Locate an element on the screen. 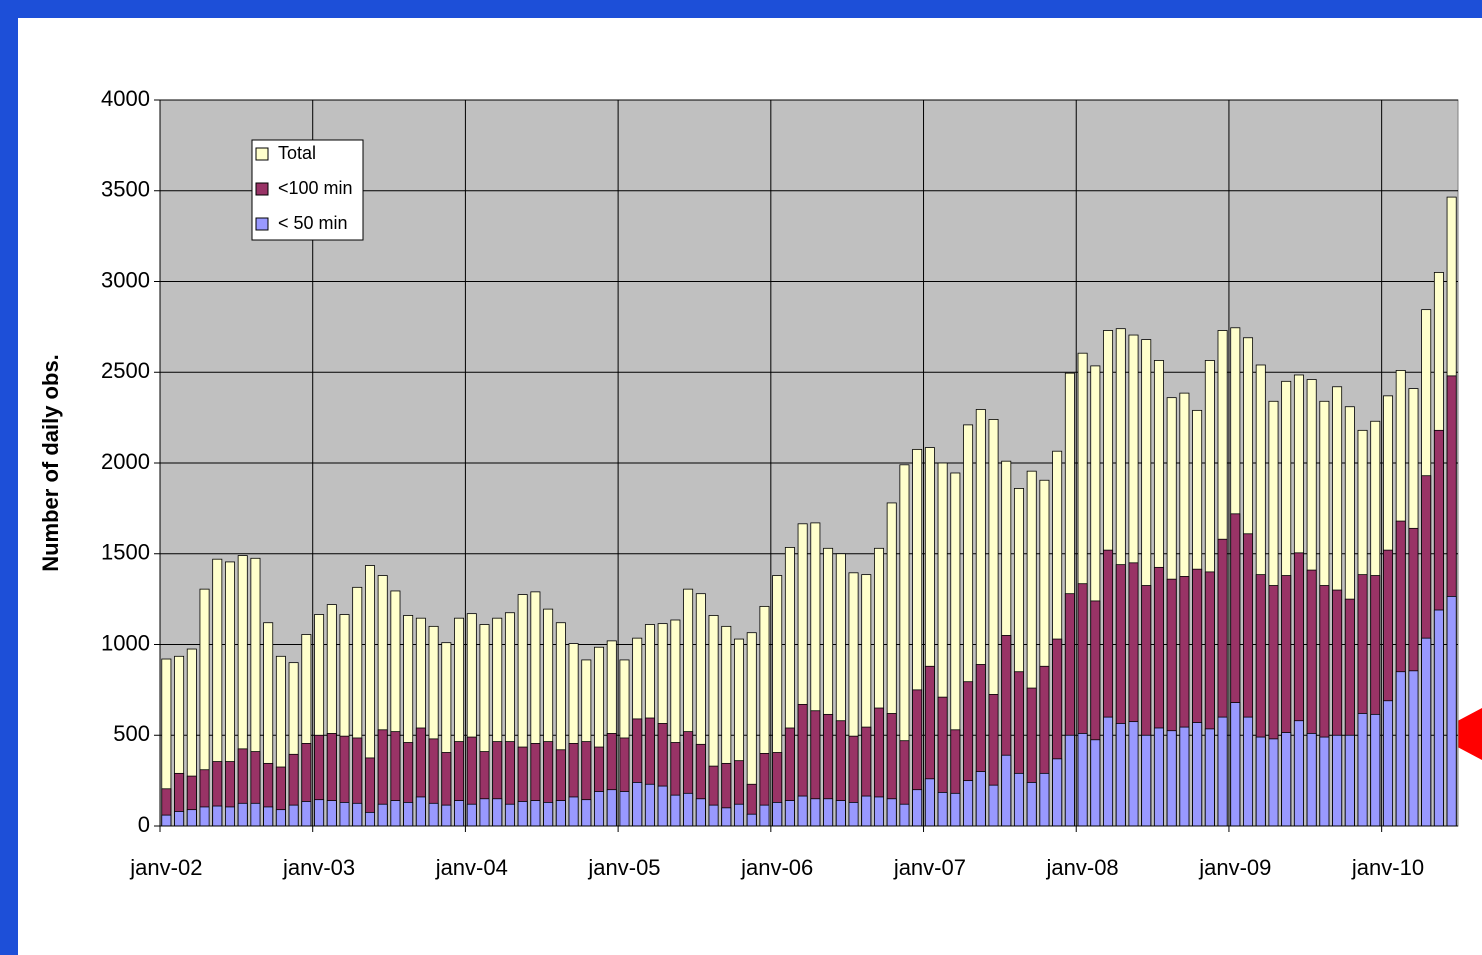 This screenshot has height=955, width=1482. y-tick-label: 500 is located at coordinates (131, 733).